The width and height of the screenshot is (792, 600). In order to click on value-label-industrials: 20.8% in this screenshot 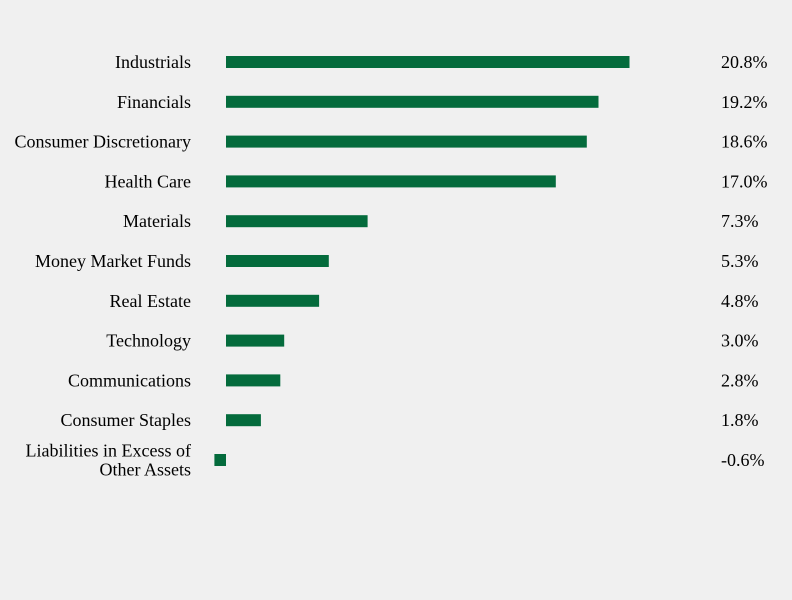, I will do `click(744, 62)`.